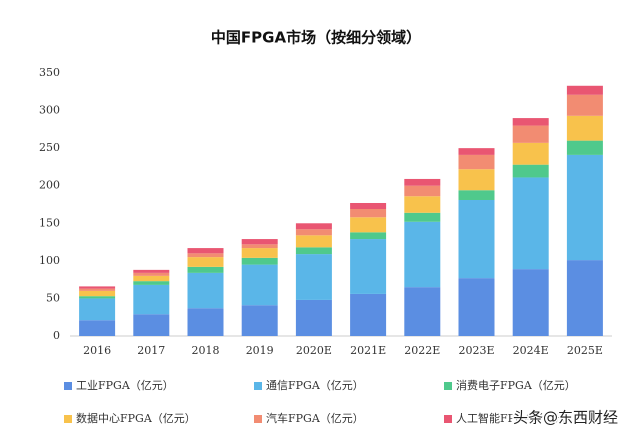  Describe the element at coordinates (516, 385) in the screenshot. I see `legend-label: 消费电子FPGA（亿元）` at that location.